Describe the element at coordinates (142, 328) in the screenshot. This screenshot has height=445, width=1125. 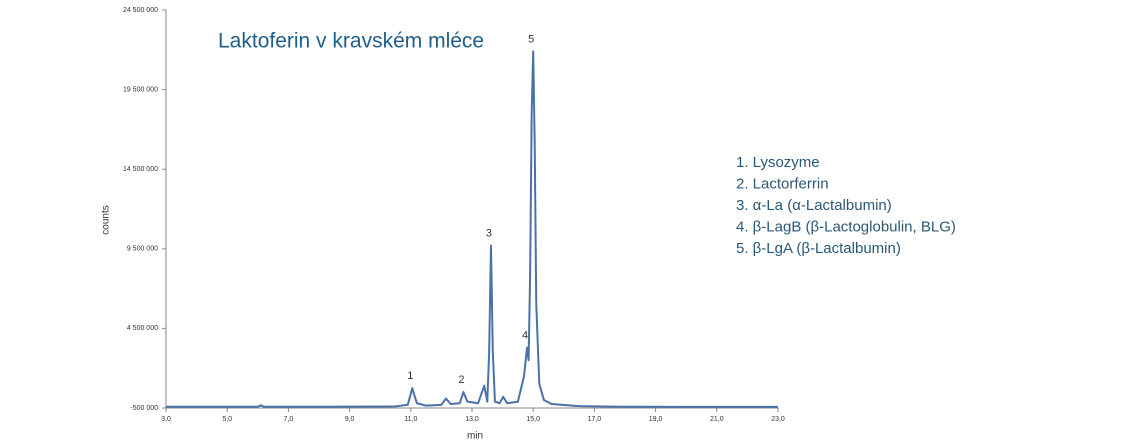
I see `y-tick-label: 4 500 000` at that location.